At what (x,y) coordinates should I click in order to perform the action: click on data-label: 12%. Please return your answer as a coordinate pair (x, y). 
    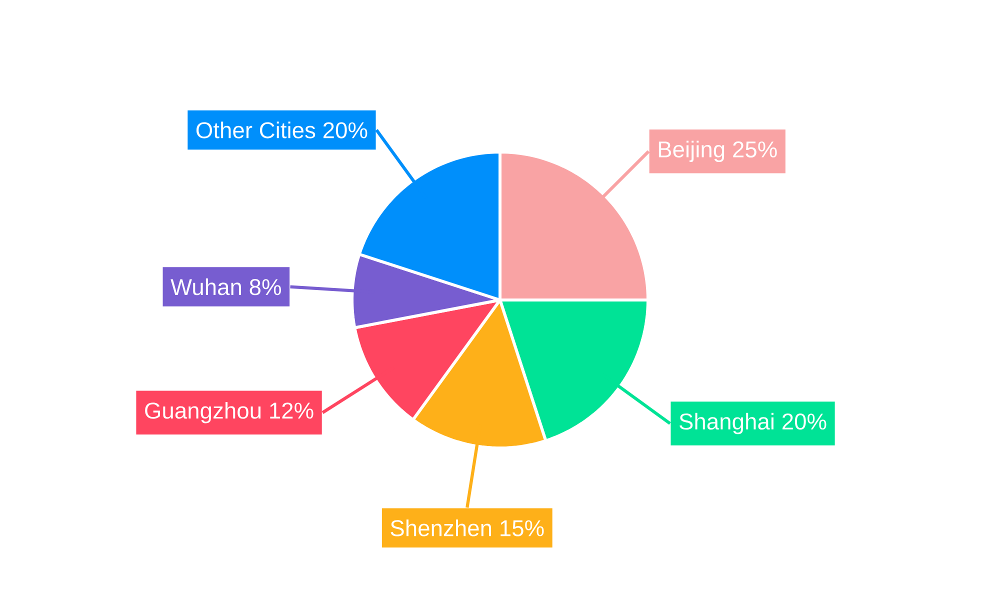
    Looking at the image, I should click on (292, 410).